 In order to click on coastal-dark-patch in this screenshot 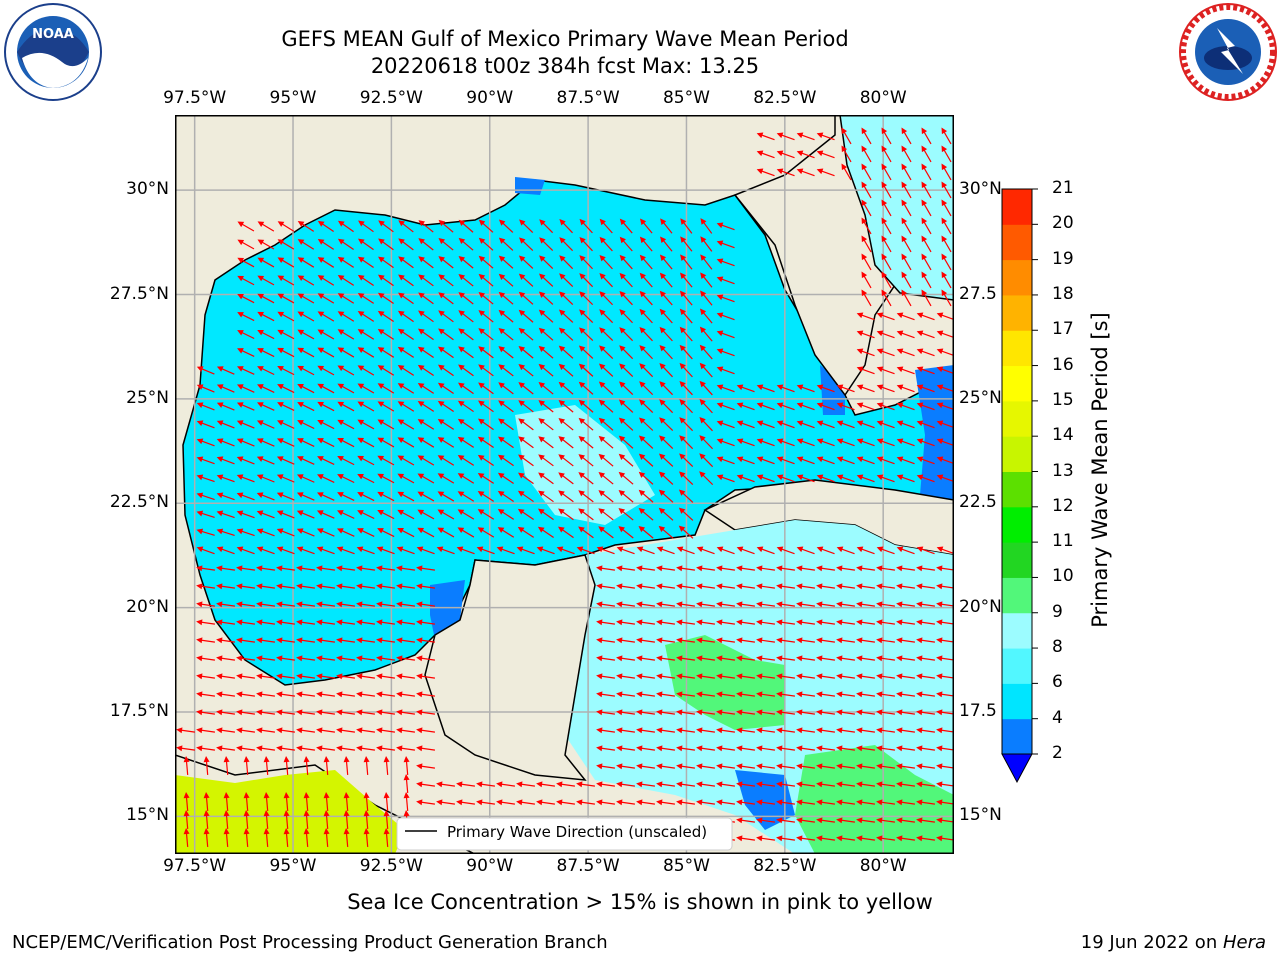, I will do `click(530, 186)`.